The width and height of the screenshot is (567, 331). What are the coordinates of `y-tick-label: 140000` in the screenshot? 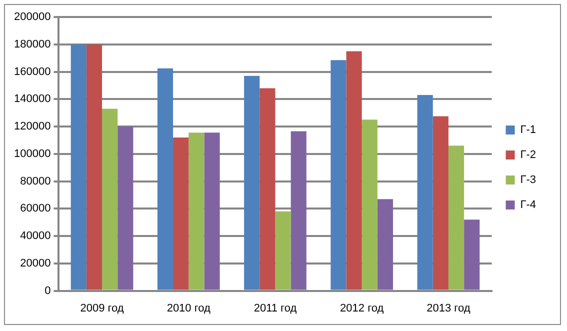 It's located at (32, 99).